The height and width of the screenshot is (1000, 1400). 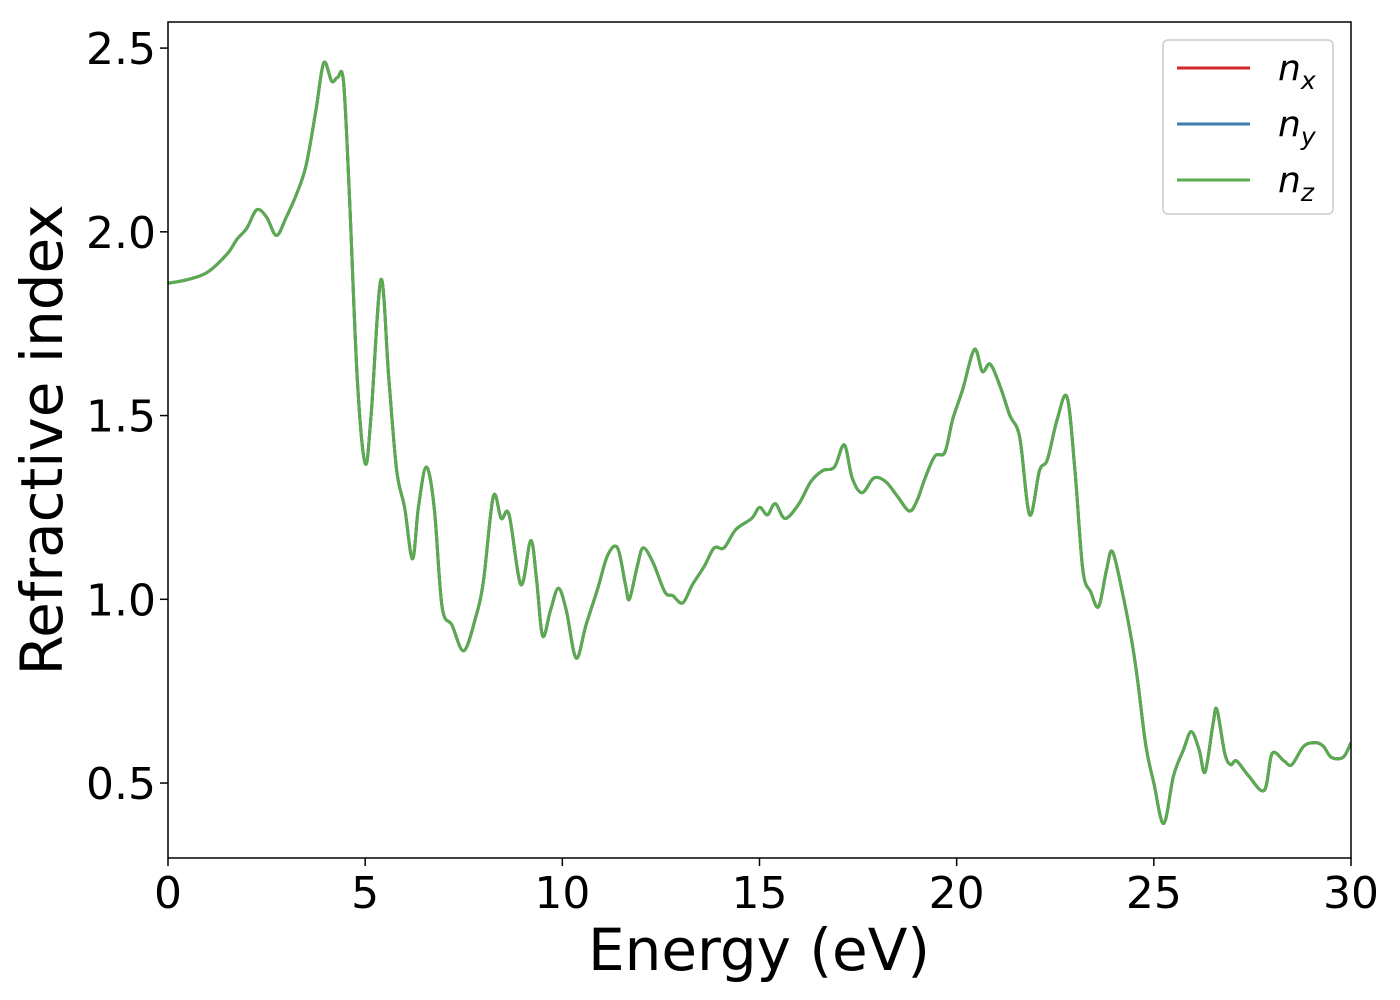 I want to click on y-tick-label: 1.5, so click(x=121, y=417).